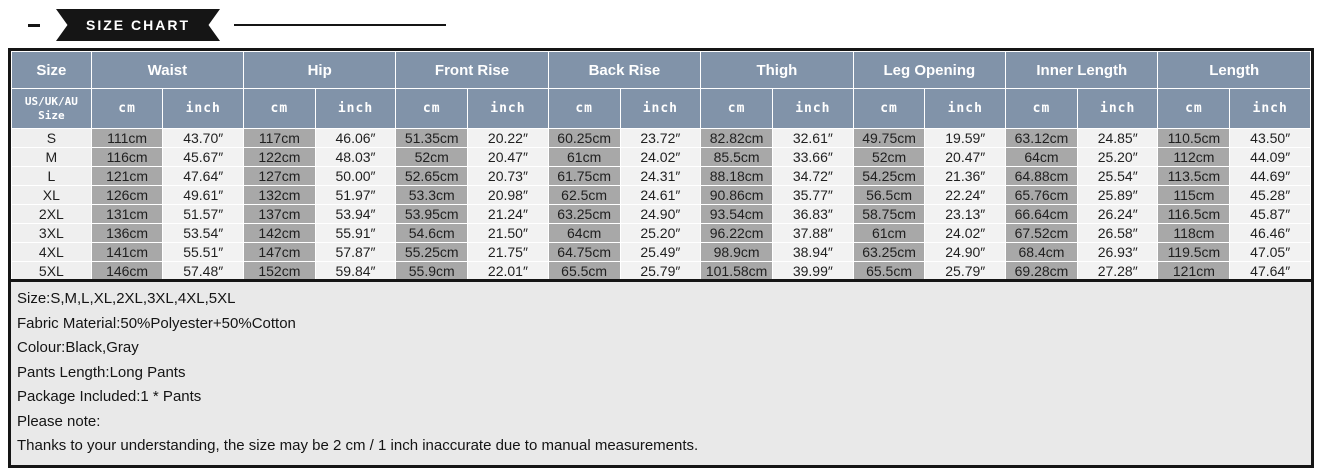 Image resolution: width=1322 pixels, height=473 pixels. Describe the element at coordinates (584, 176) in the screenshot. I see `cm-value-cell: 61.75cm` at that location.